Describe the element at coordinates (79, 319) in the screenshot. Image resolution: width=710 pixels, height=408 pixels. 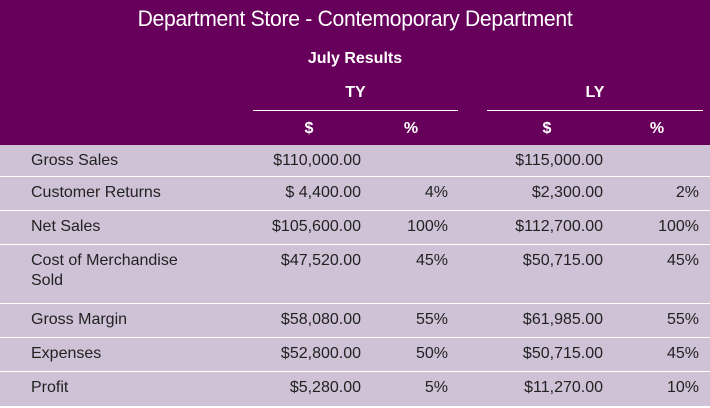
I see `row-label: Gross Margin` at that location.